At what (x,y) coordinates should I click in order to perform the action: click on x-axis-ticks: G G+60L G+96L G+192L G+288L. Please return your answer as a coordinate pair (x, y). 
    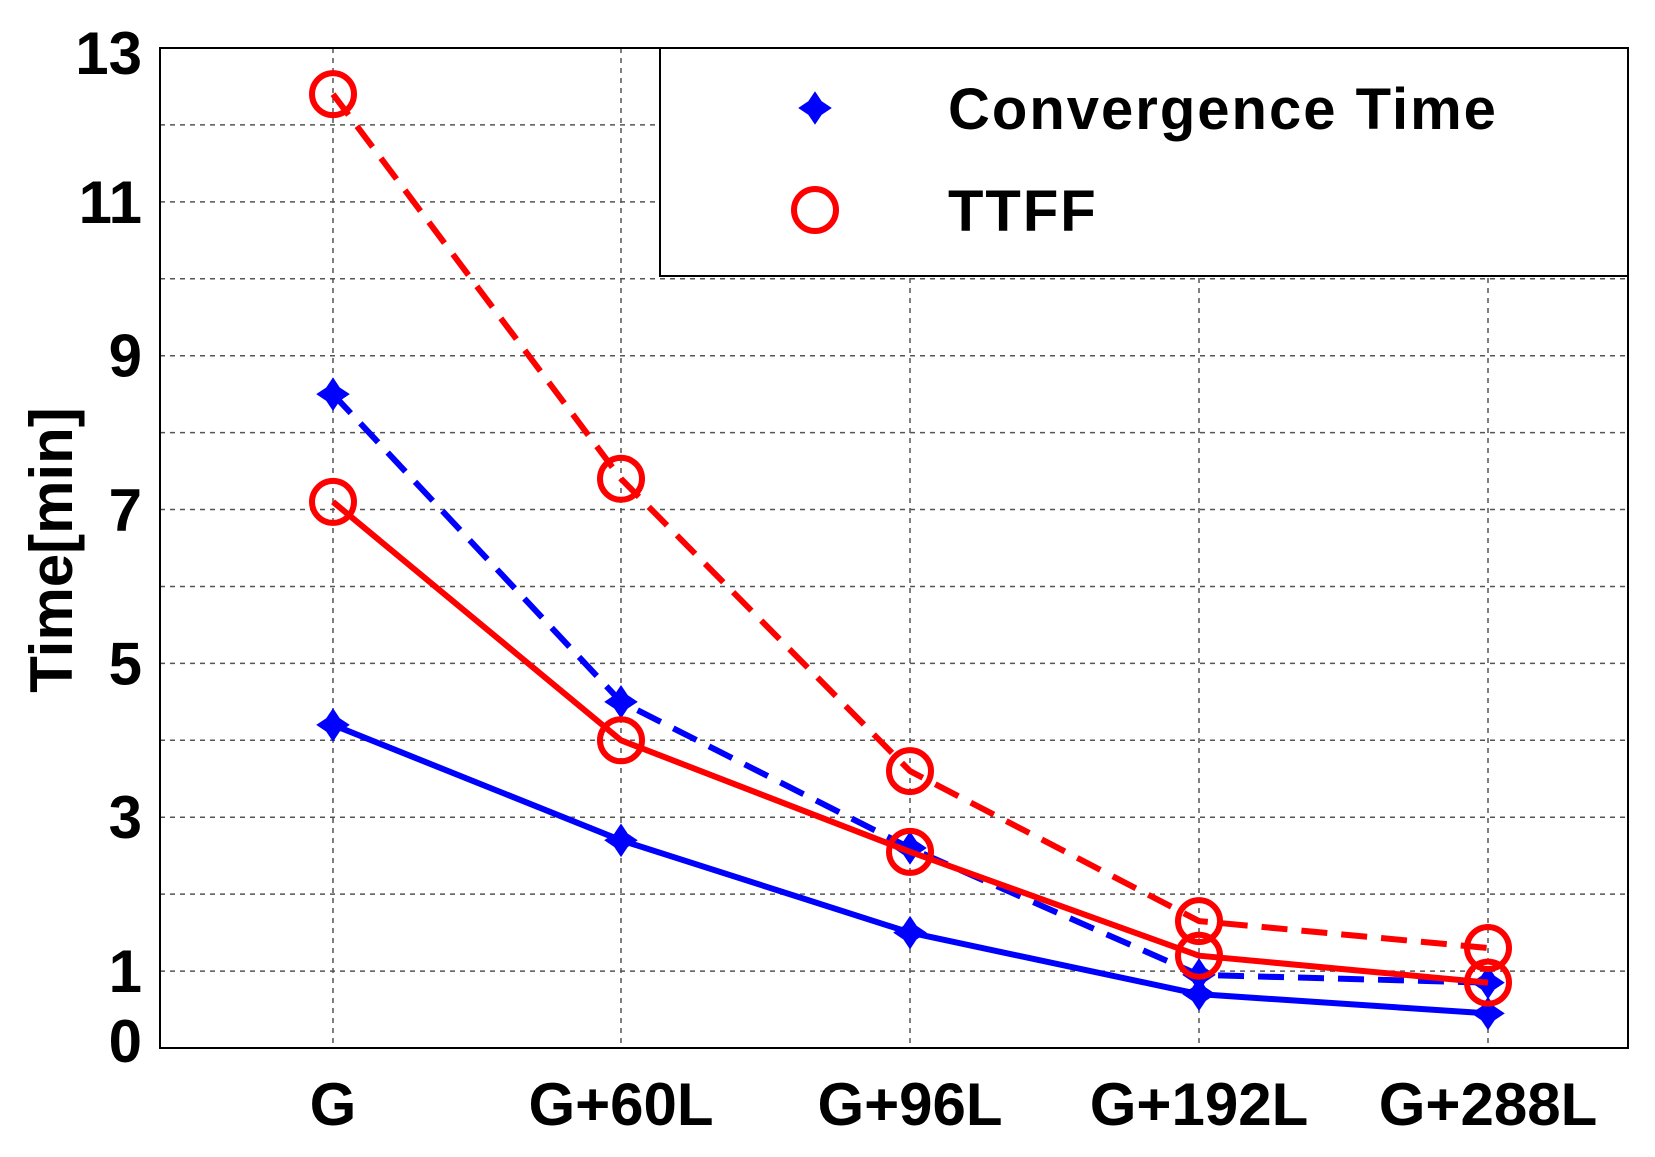
    Looking at the image, I should click on (954, 1104).